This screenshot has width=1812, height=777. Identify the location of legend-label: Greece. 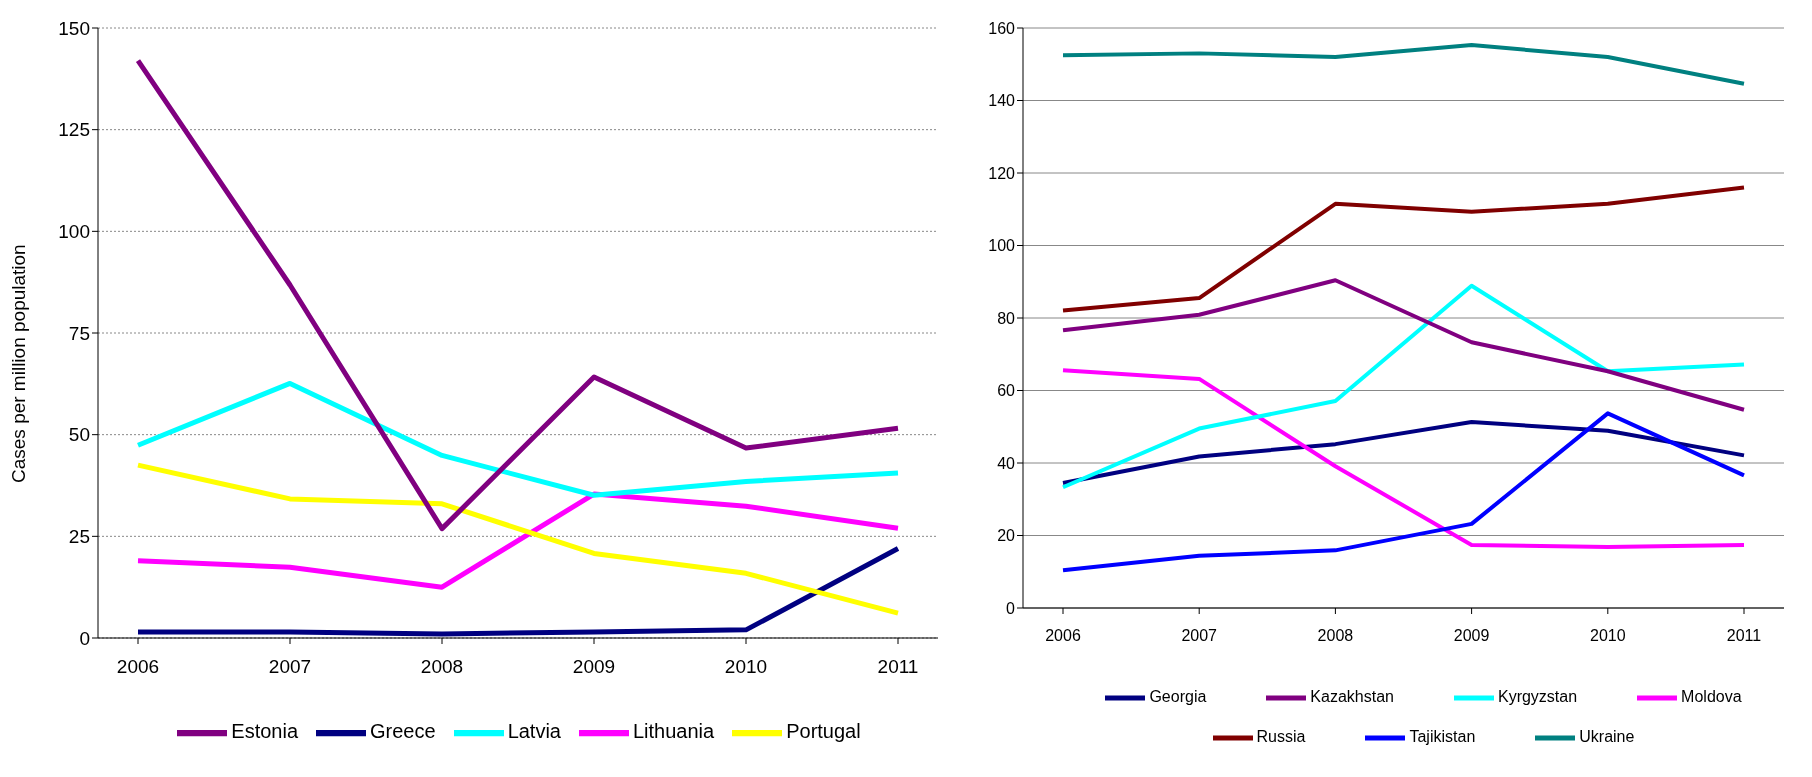
(403, 731).